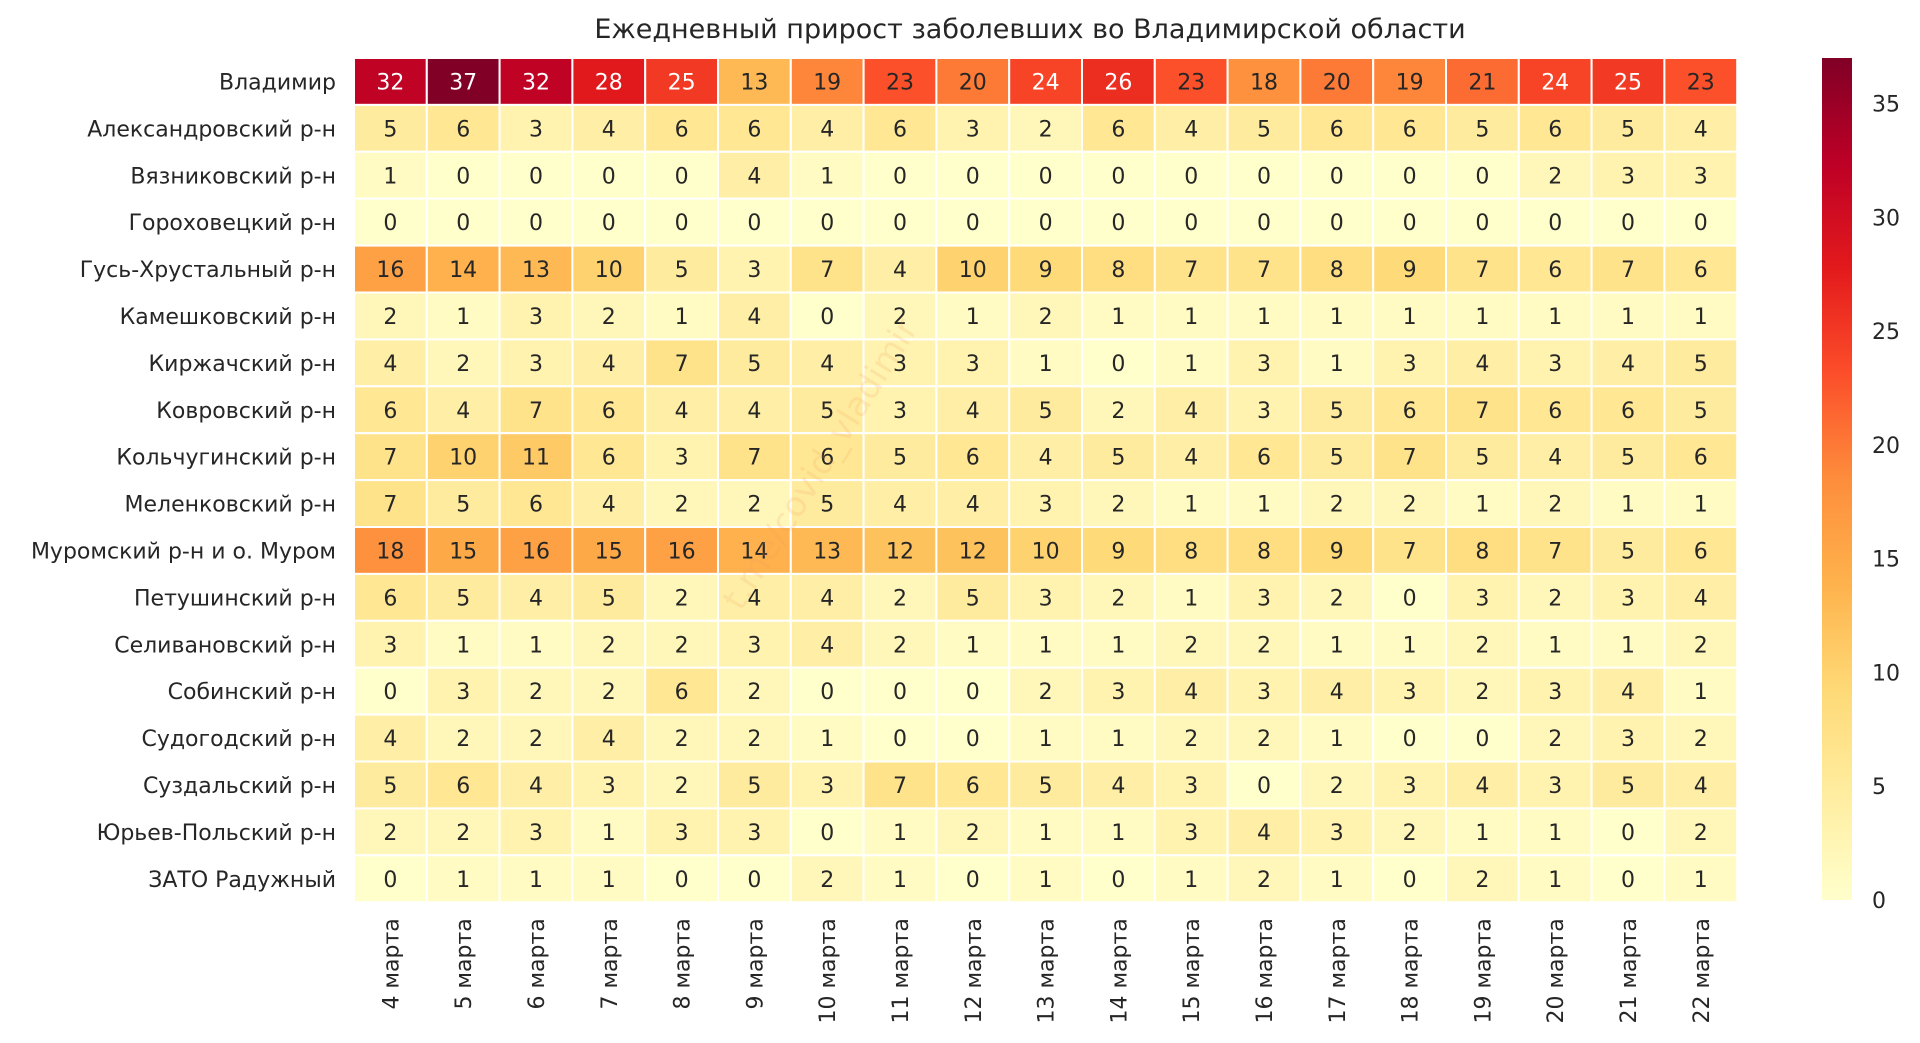 The width and height of the screenshot is (1920, 1043). What do you see at coordinates (1191, 551) in the screenshot?
I see `cell-value-label: 8` at bounding box center [1191, 551].